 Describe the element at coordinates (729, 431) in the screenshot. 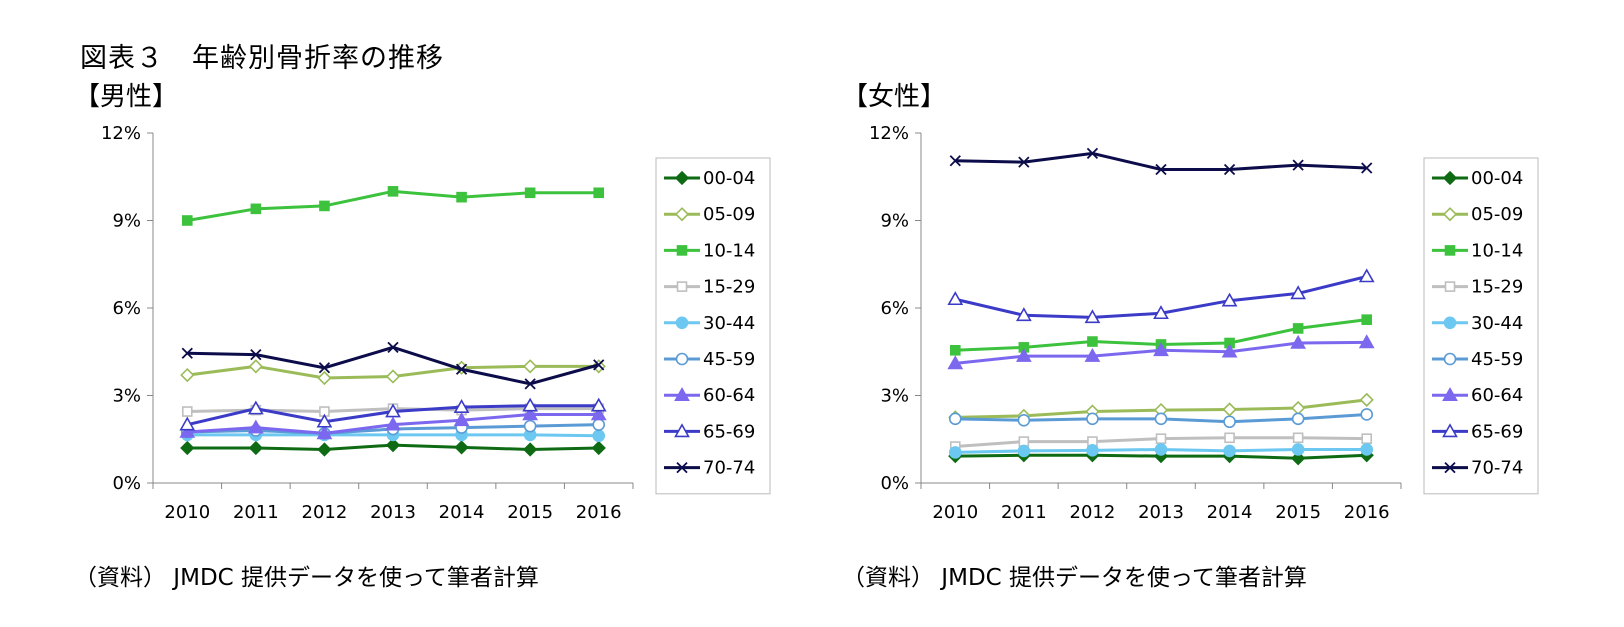

I see `male-legend-label: 65-69` at that location.